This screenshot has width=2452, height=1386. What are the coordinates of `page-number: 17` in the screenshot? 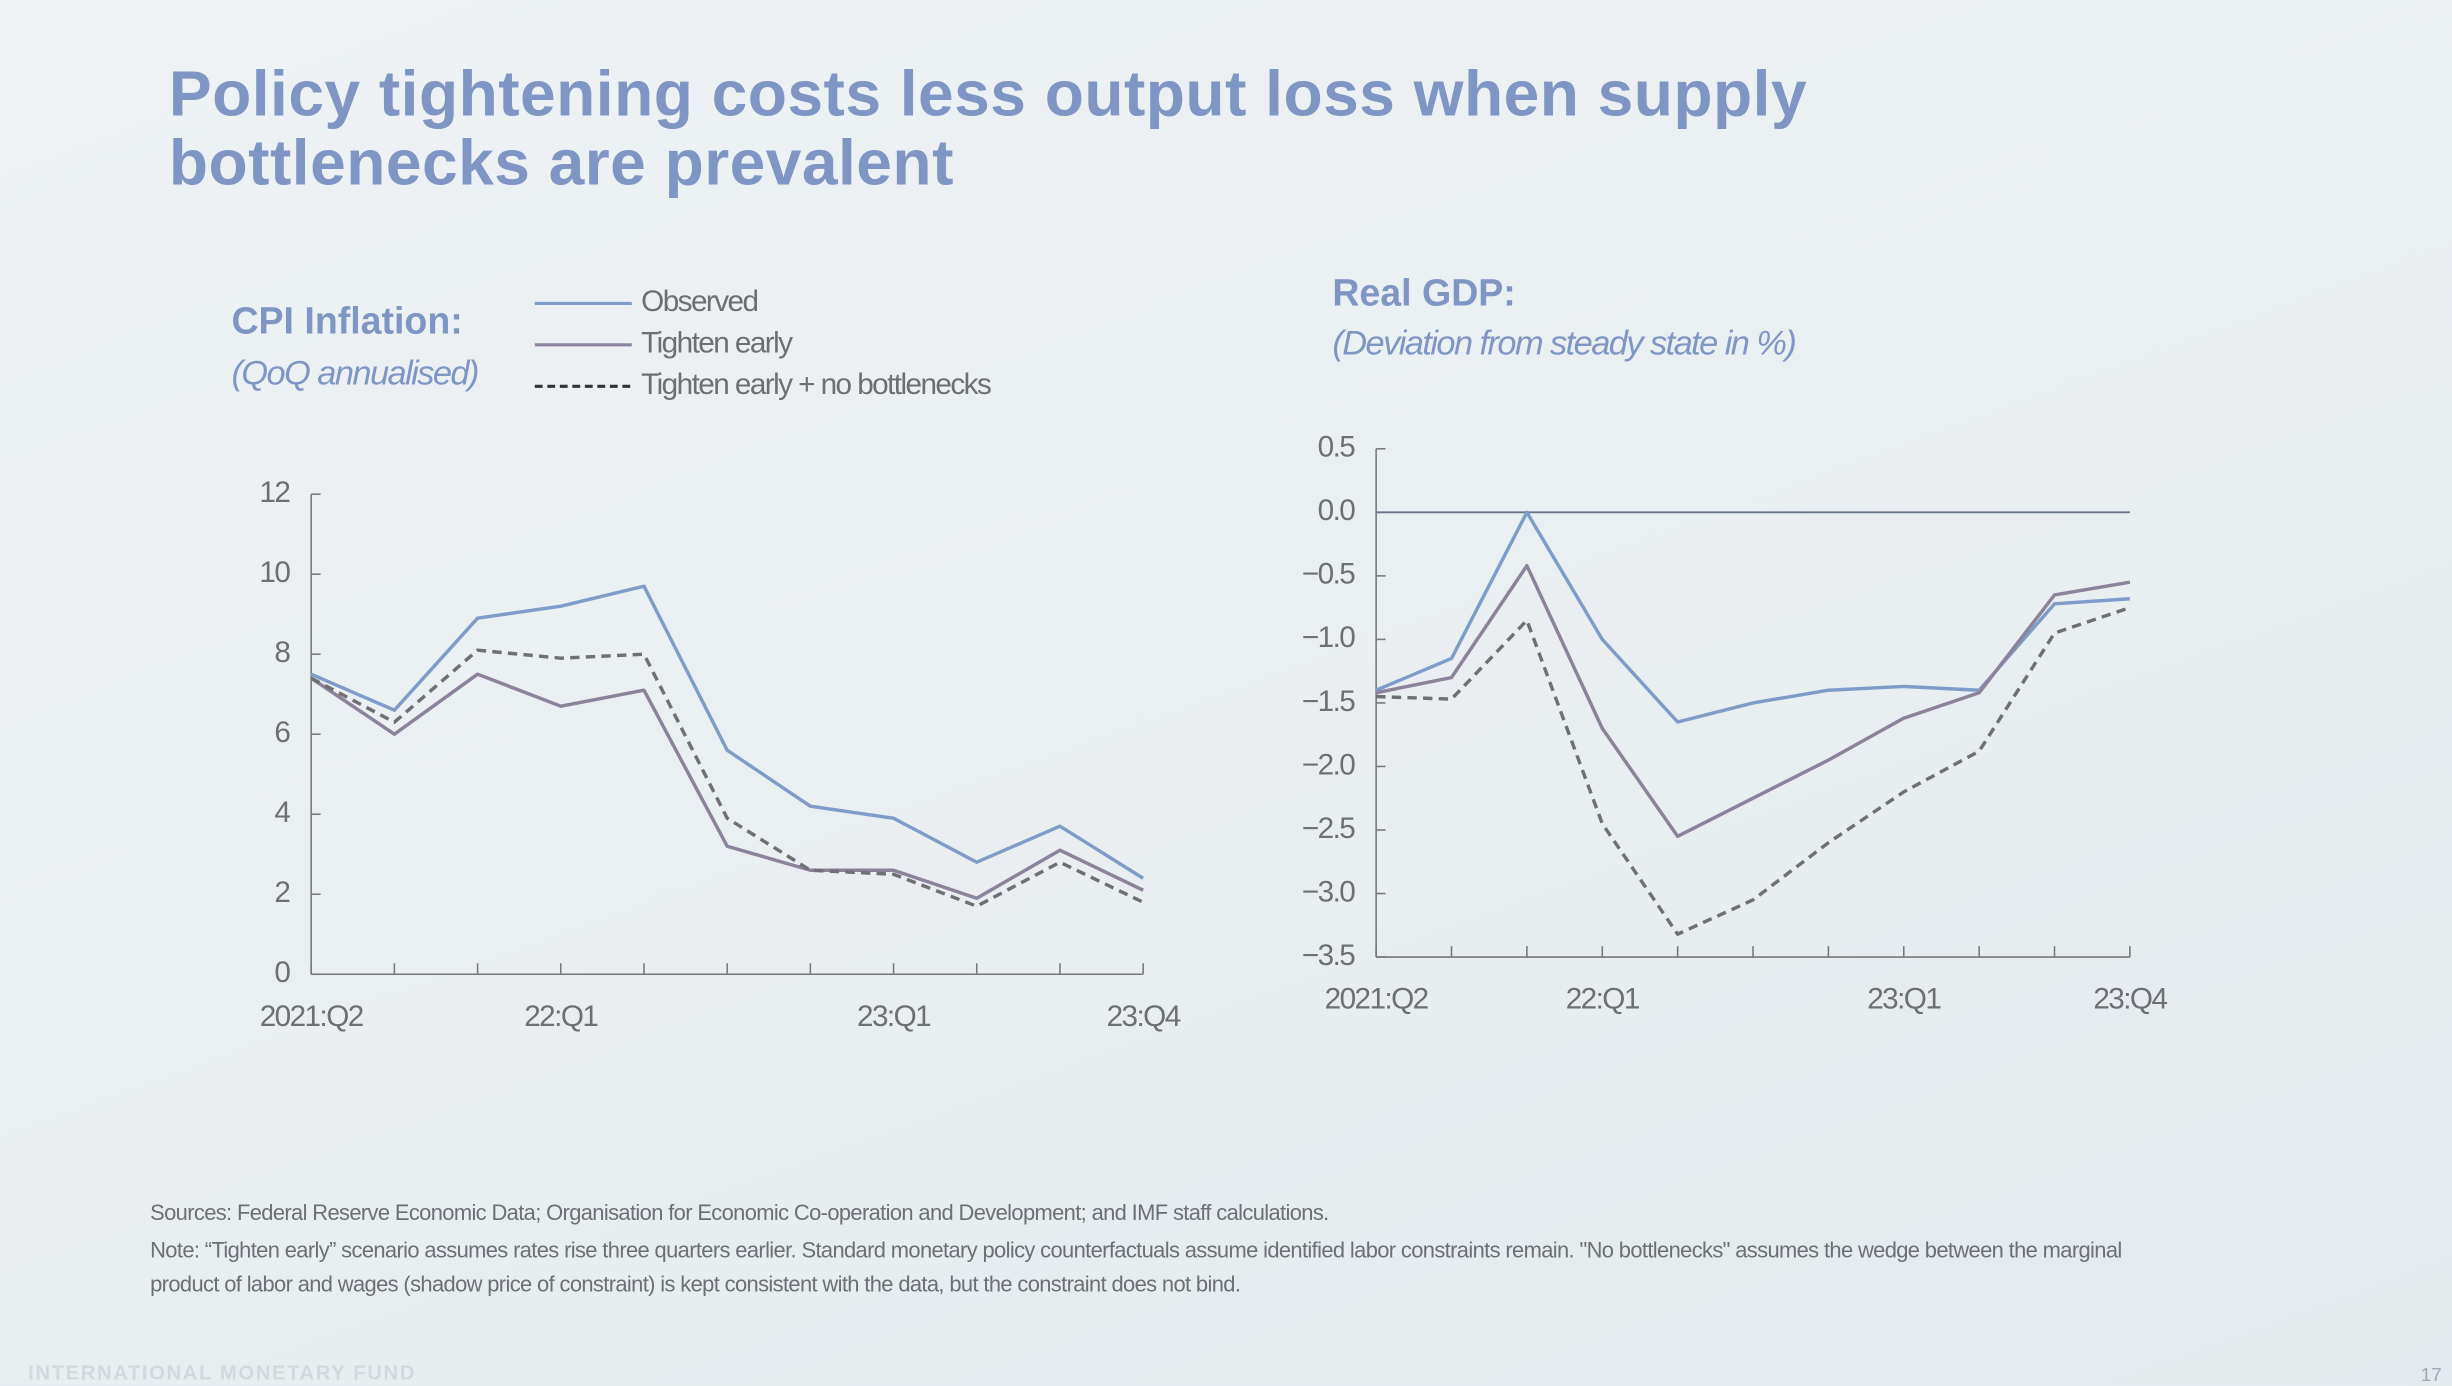 It's located at (2431, 1374).